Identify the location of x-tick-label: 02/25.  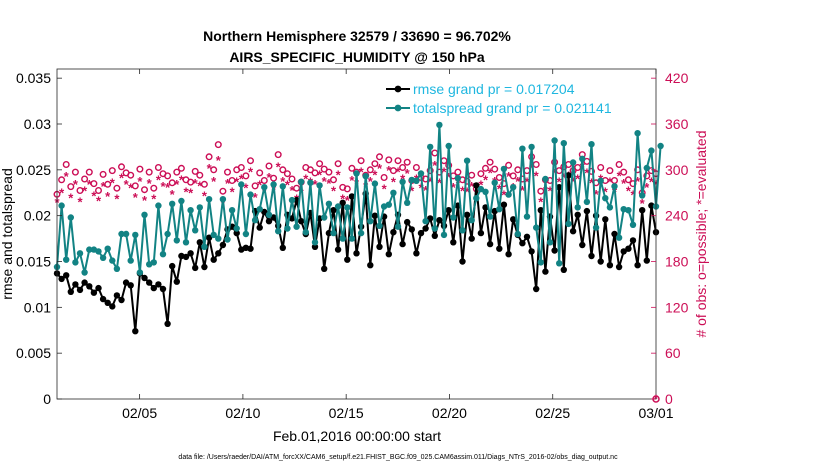
(552, 413).